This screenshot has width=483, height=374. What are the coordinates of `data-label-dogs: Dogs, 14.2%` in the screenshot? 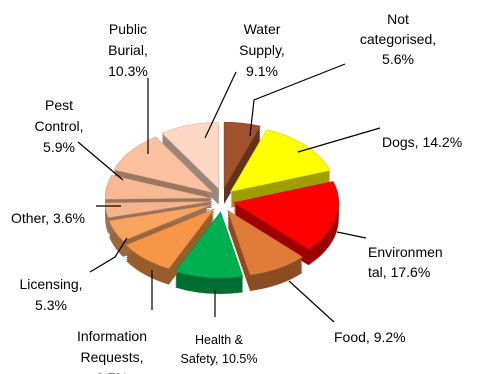 It's located at (422, 142).